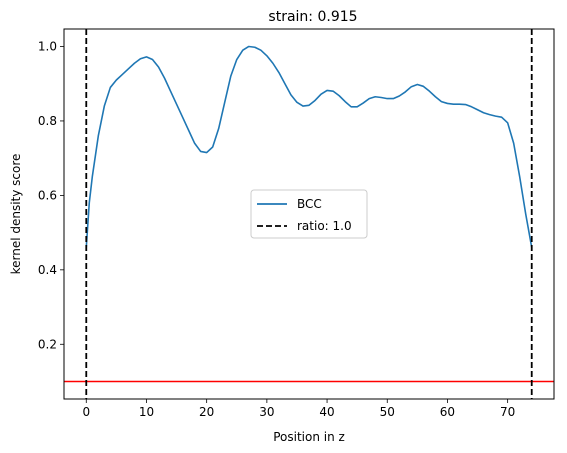 The image size is (567, 453). Describe the element at coordinates (298, 409) in the screenshot. I see `x-axis-ticks: 0 10 20 30 40 50 60 70` at that location.